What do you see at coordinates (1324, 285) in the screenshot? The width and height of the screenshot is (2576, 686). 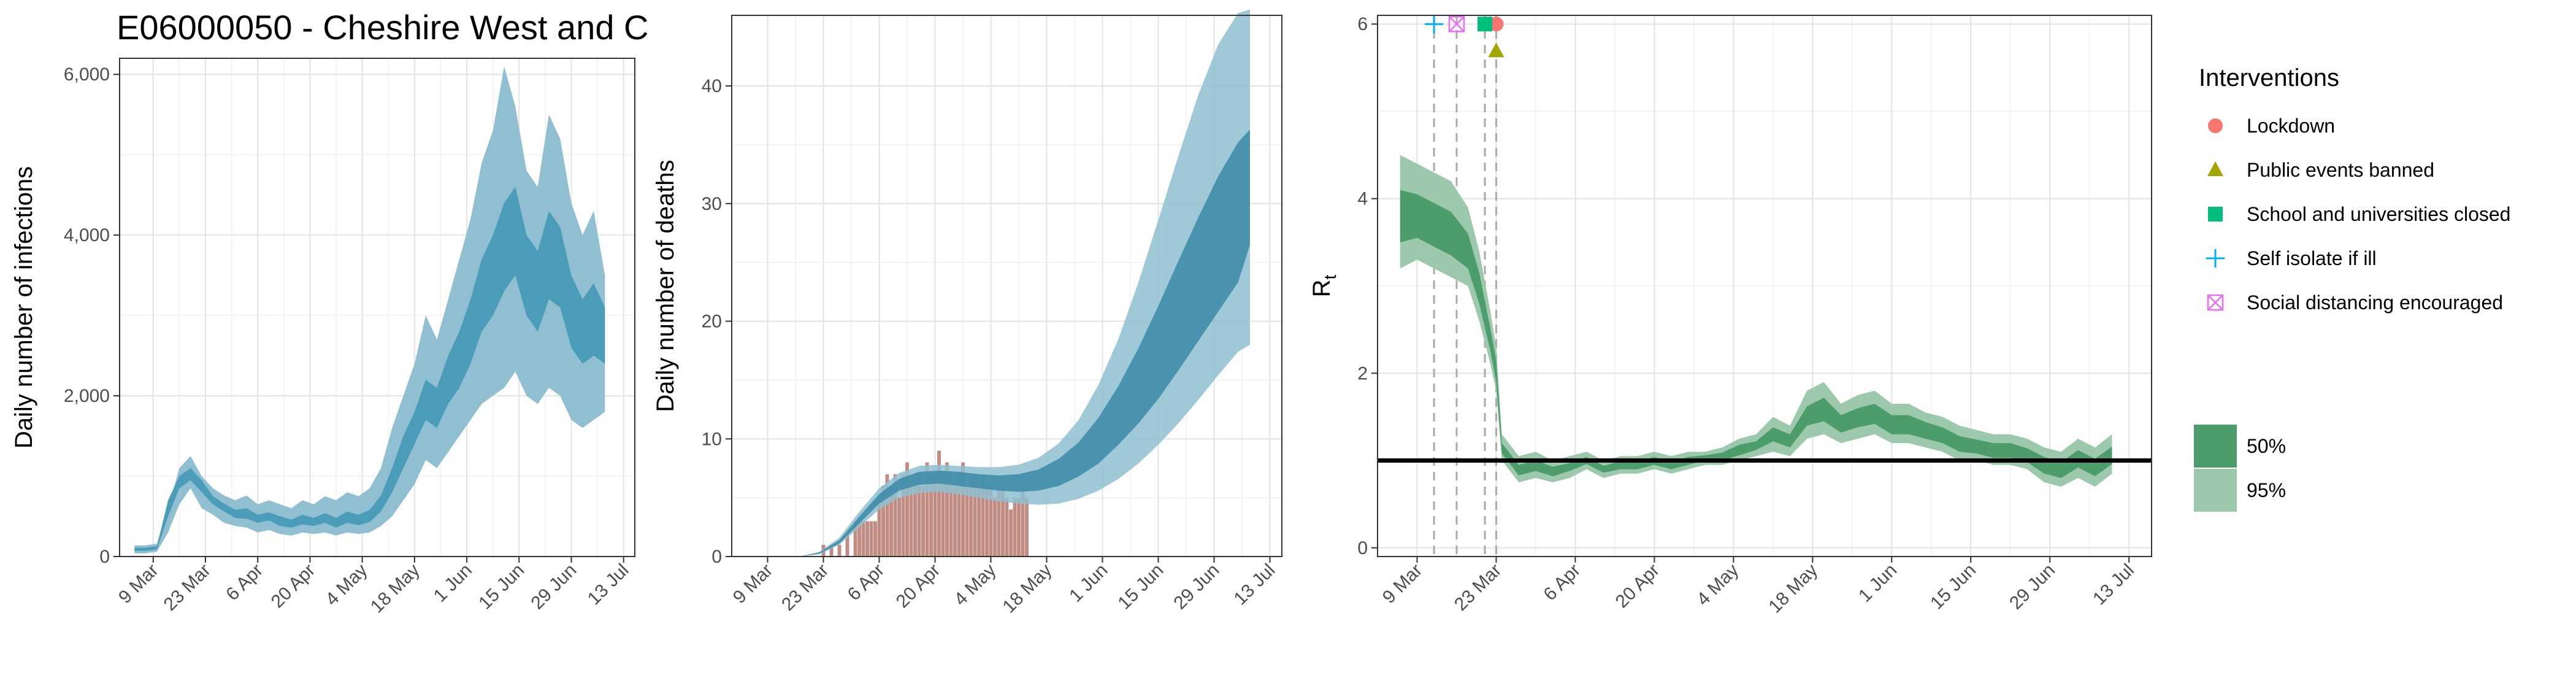 I see `rt-y-axis-title: Rt` at bounding box center [1324, 285].